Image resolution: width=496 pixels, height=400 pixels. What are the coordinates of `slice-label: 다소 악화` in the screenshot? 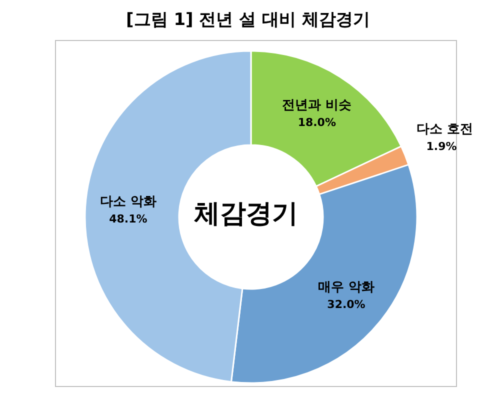 It's located at (128, 202).